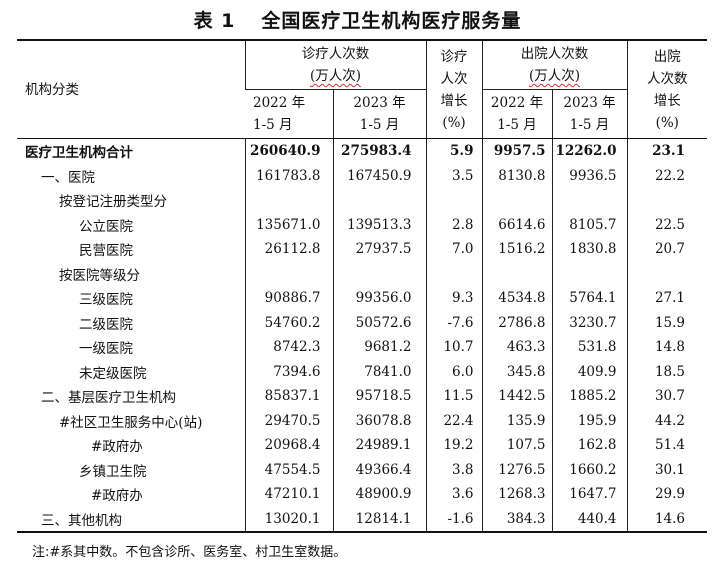  I want to click on cell-discharge-growth: 30.7, so click(666, 396).